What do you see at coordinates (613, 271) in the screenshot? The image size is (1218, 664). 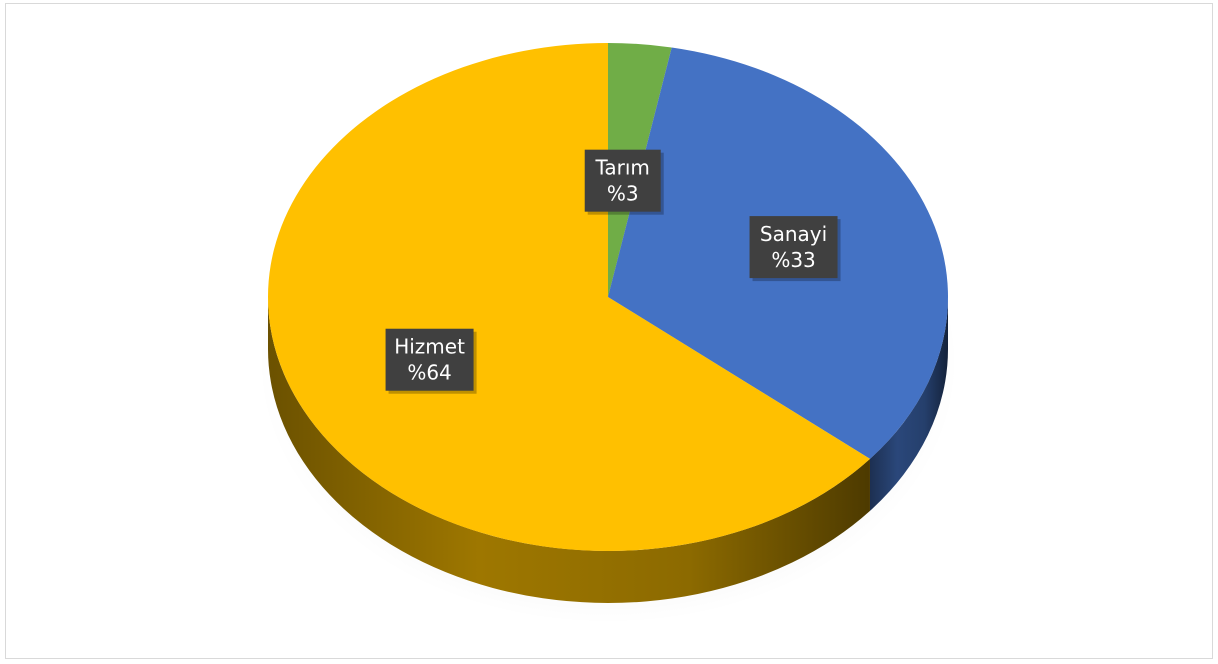 I see `pie-data-labels: Tarım%3 Sanayi%33 Hizmet%64` at bounding box center [613, 271].